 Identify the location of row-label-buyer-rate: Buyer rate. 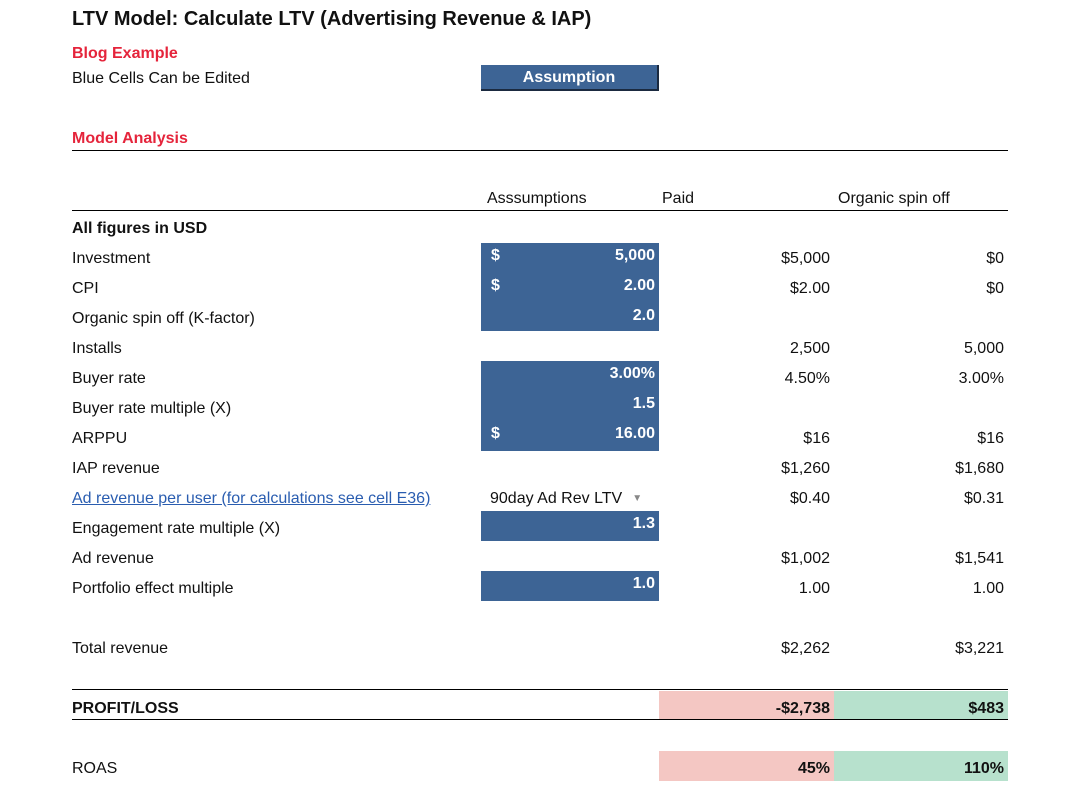
(109, 378).